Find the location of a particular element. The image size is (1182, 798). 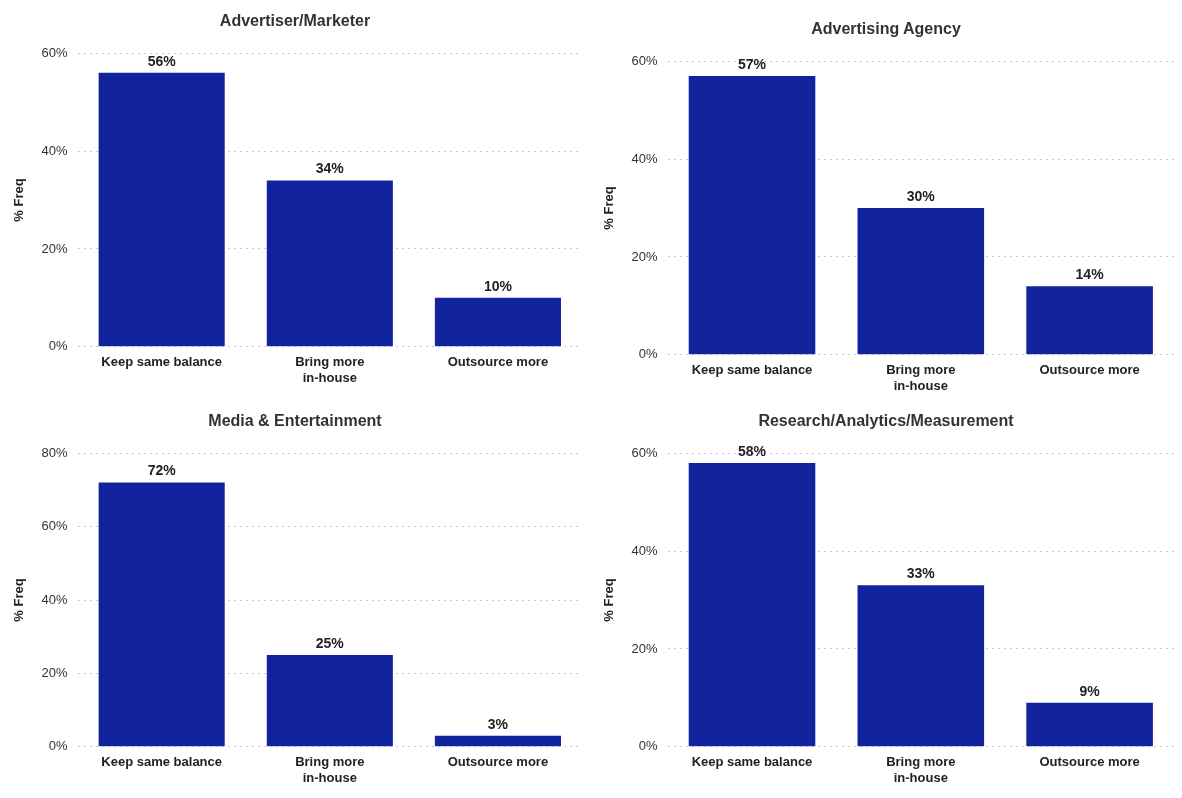

data-label: 72% is located at coordinates (162, 470).